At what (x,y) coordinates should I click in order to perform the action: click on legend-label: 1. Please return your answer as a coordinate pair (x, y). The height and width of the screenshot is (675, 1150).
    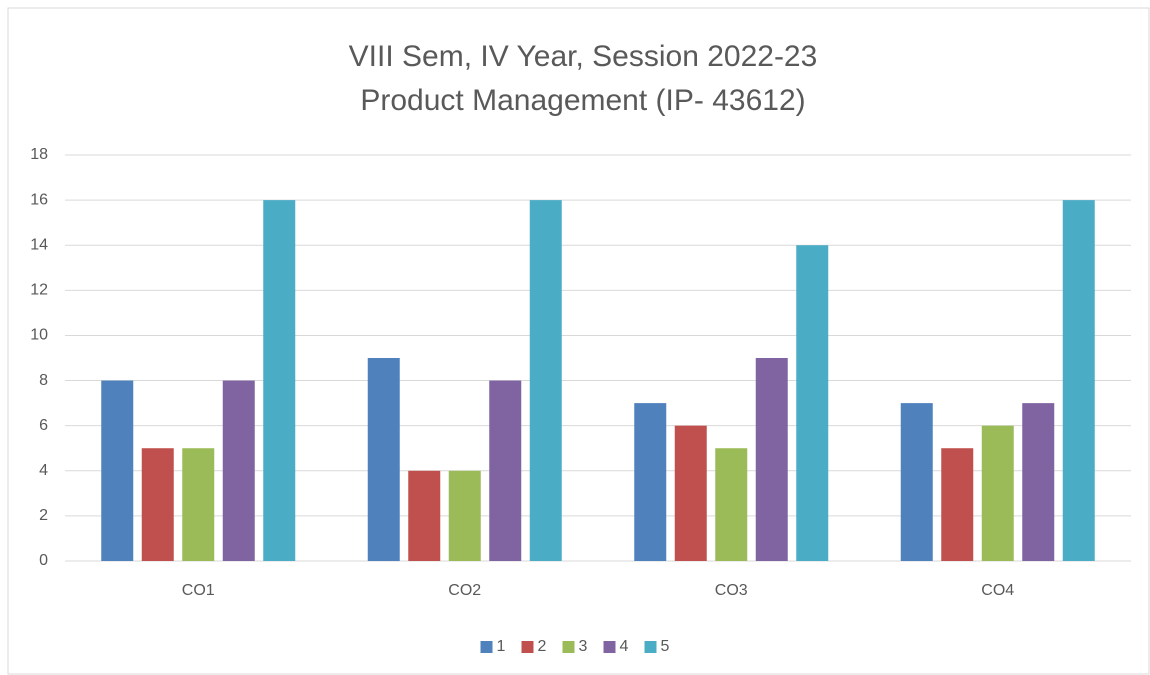
    Looking at the image, I should click on (501, 646).